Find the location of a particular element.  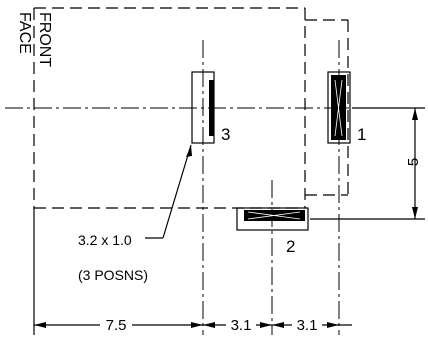

note-leader is located at coordinates (168, 191).